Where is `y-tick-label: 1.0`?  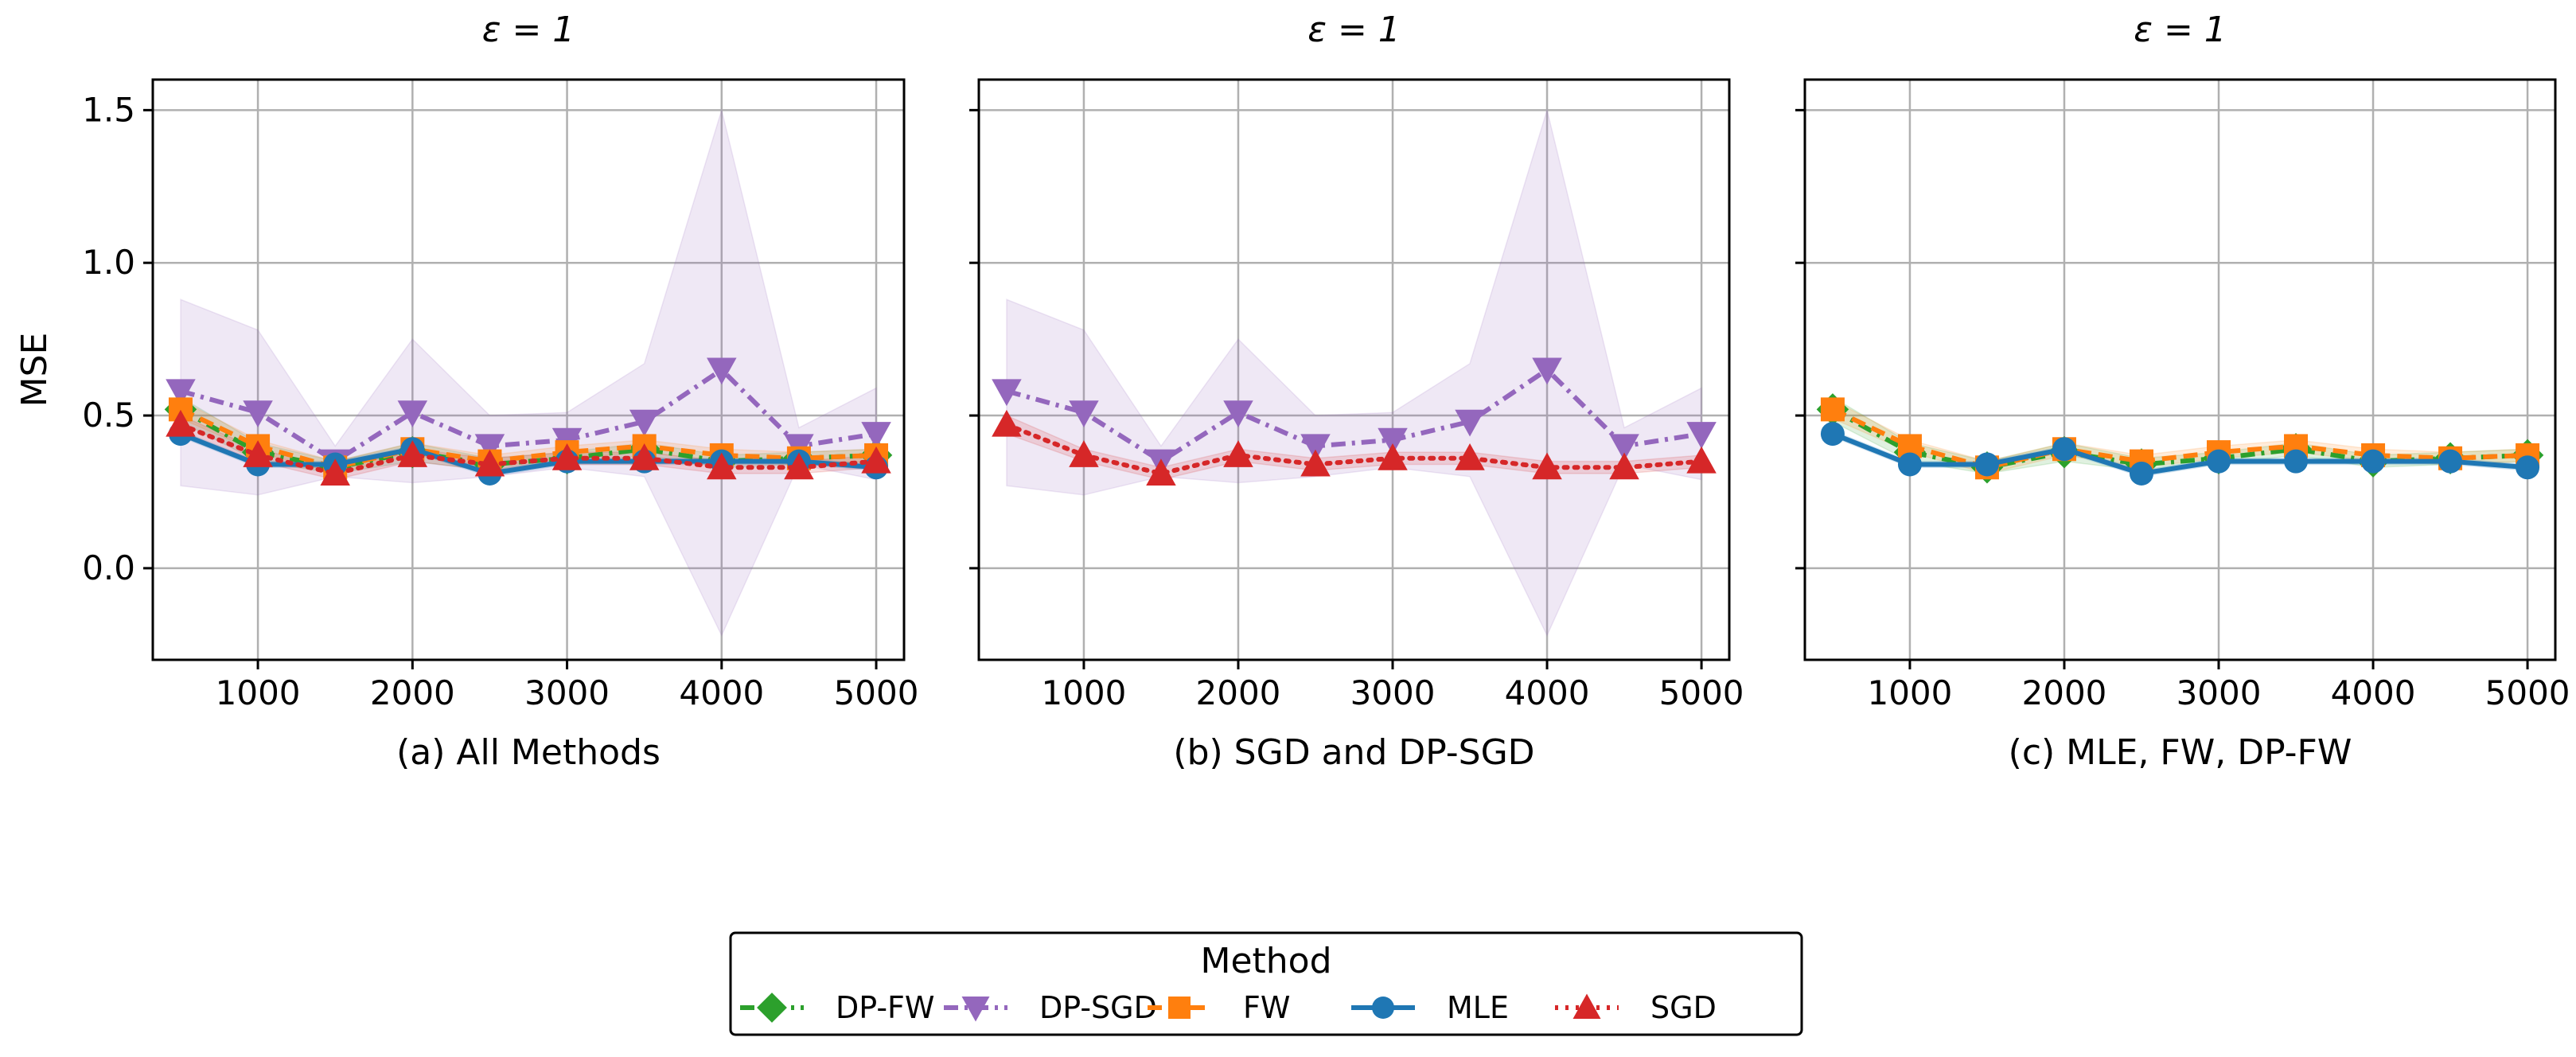
y-tick-label: 1.0 is located at coordinates (108, 262).